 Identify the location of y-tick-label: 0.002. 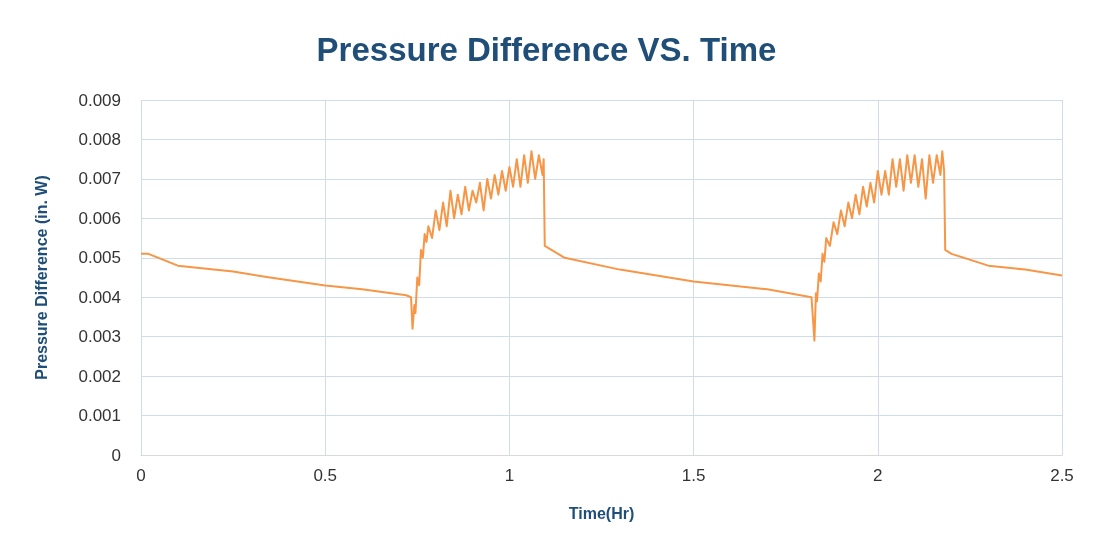
(99, 376).